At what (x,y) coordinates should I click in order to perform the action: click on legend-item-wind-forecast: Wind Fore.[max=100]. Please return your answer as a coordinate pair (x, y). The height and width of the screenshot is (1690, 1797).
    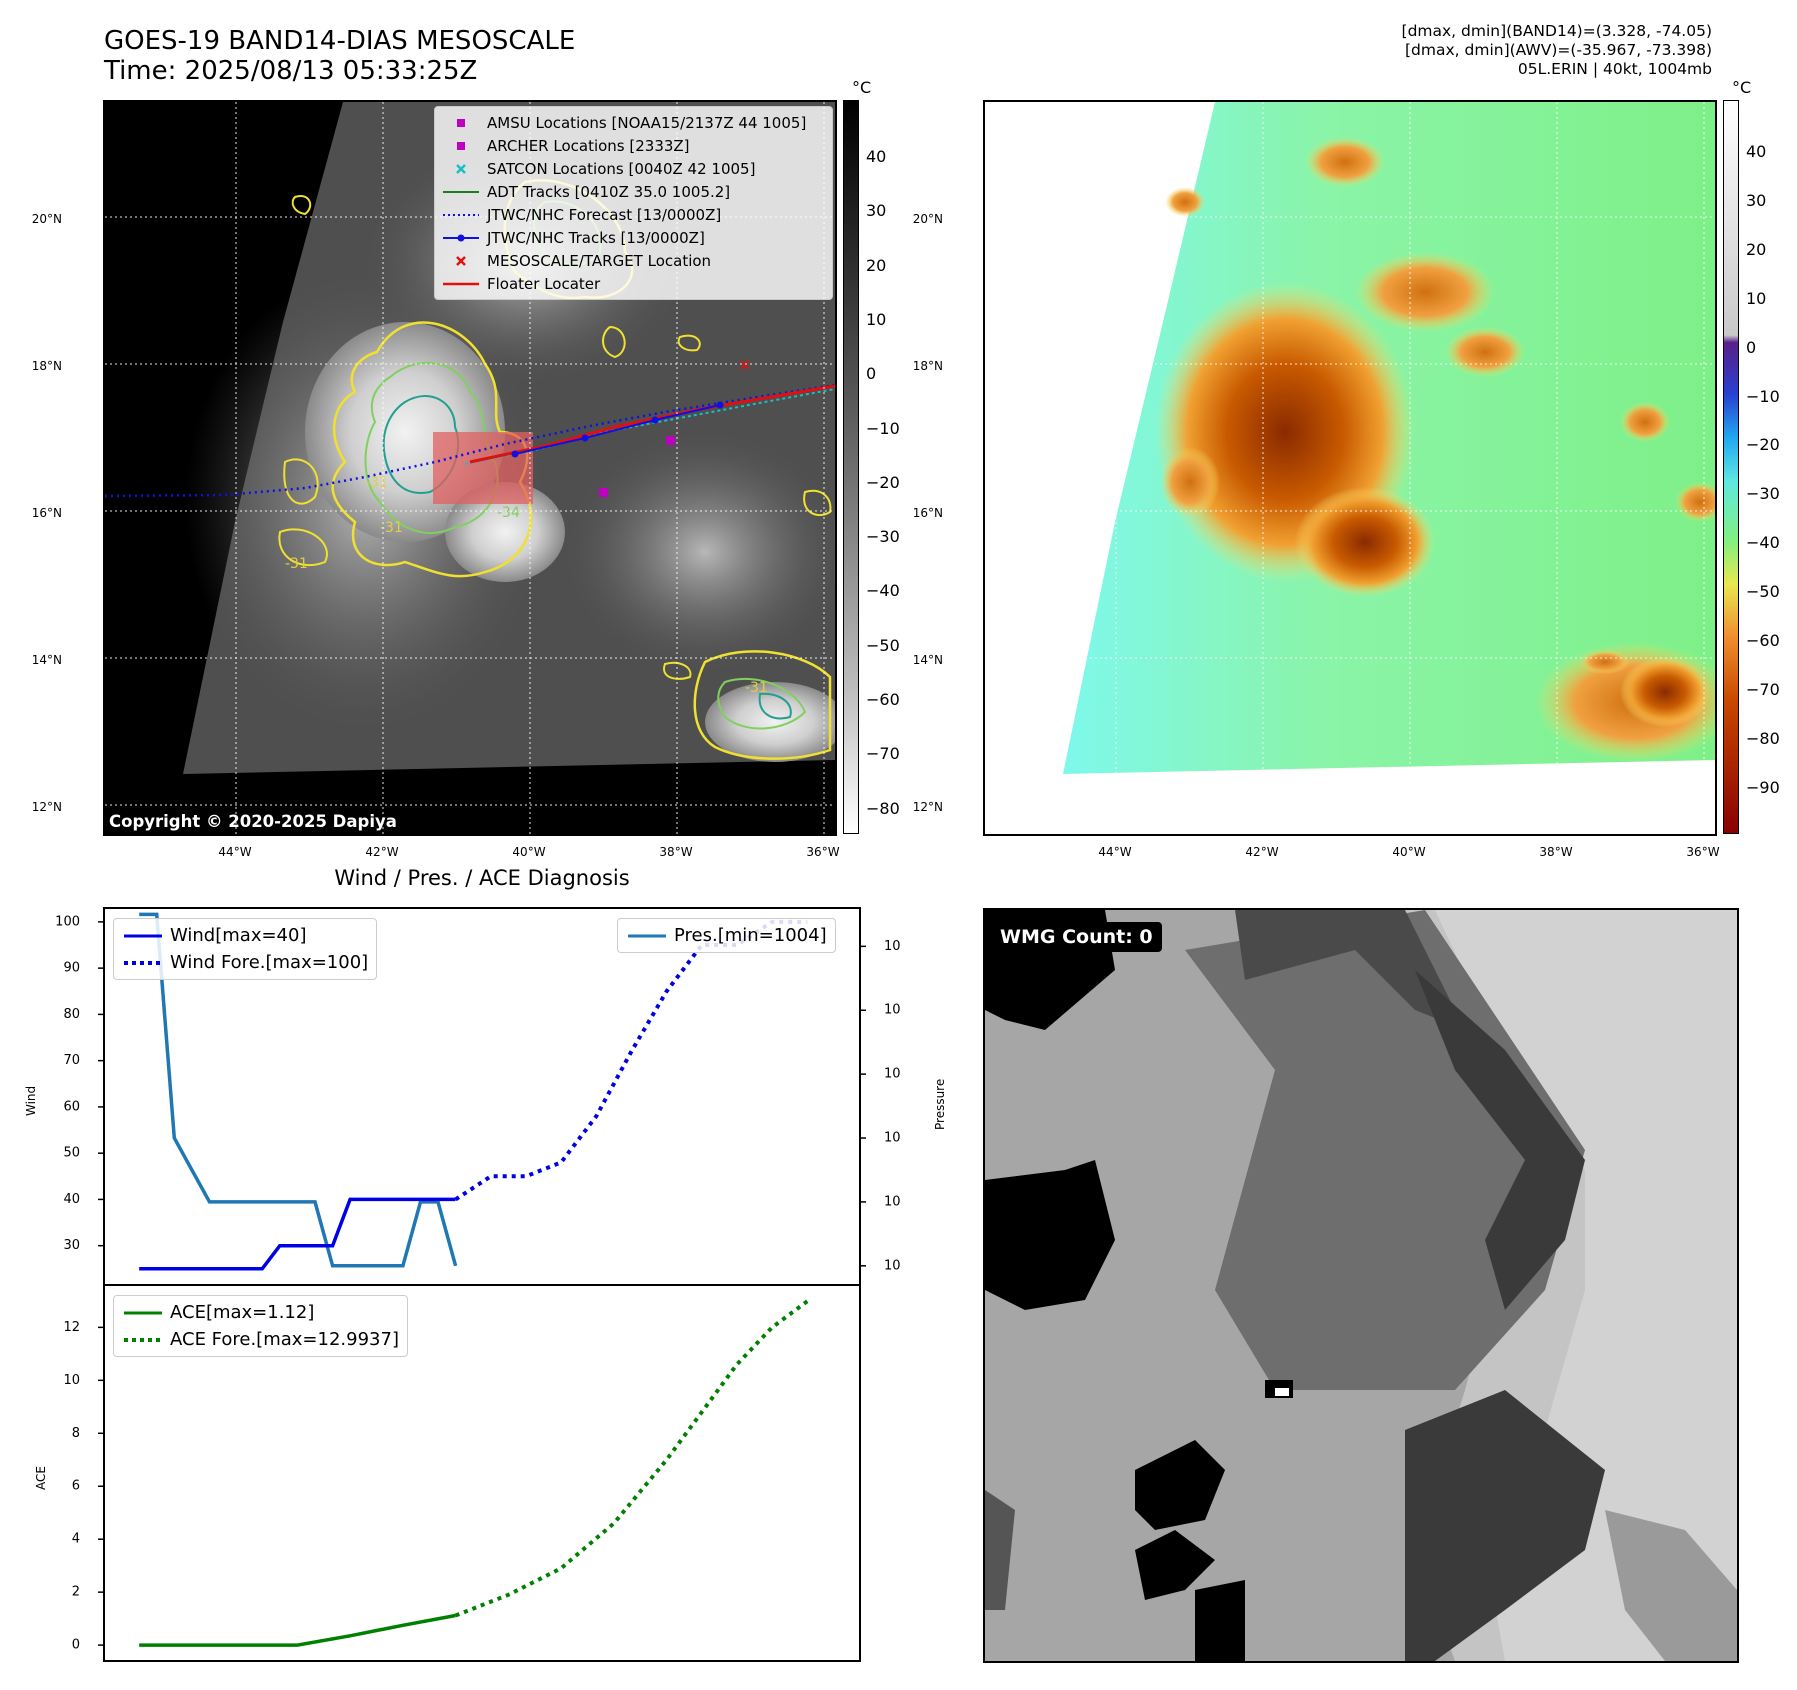
    Looking at the image, I should click on (244, 962).